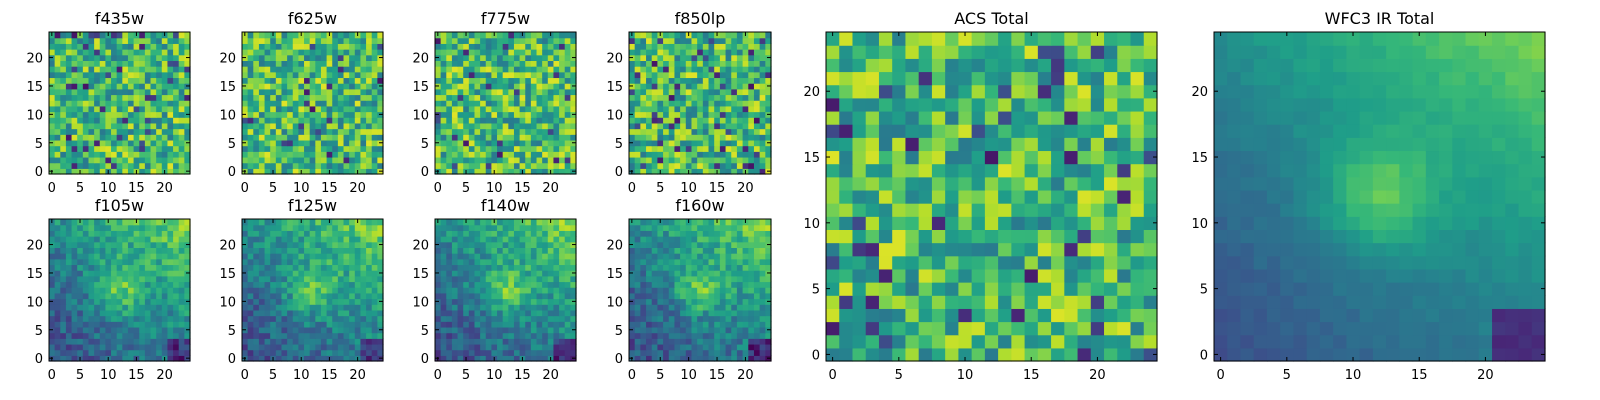 This screenshot has width=1600, height=400. What do you see at coordinates (120, 103) in the screenshot?
I see `heatmap-cells` at bounding box center [120, 103].